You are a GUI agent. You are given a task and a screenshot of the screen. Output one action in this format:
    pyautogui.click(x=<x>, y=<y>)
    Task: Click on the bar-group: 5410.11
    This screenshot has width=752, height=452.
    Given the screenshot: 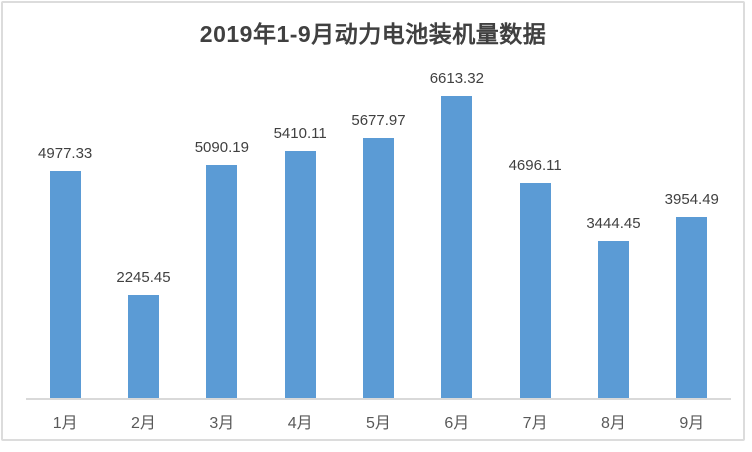 What is the action you would take?
    pyautogui.click(x=300, y=200)
    